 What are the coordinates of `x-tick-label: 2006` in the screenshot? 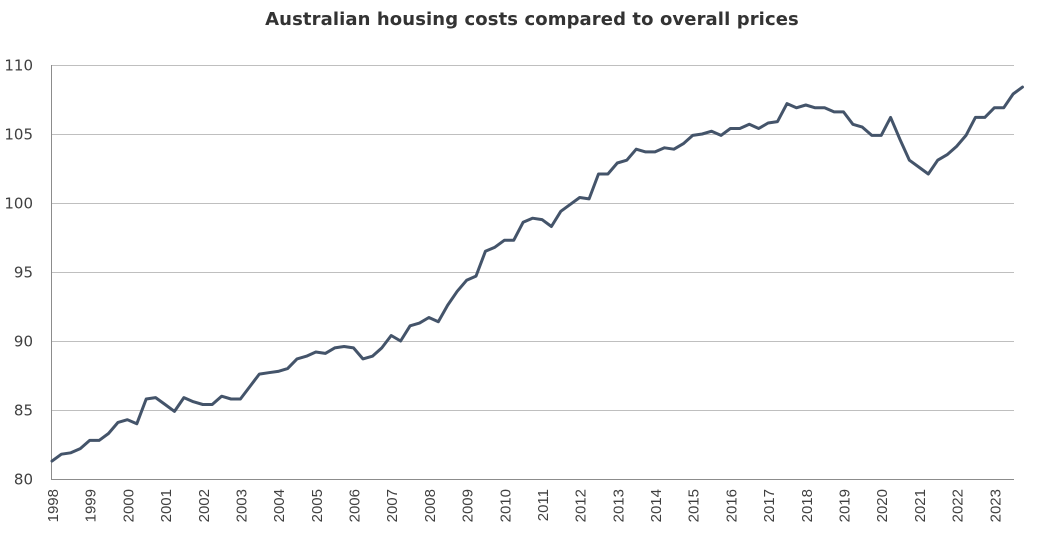 It's located at (355, 505).